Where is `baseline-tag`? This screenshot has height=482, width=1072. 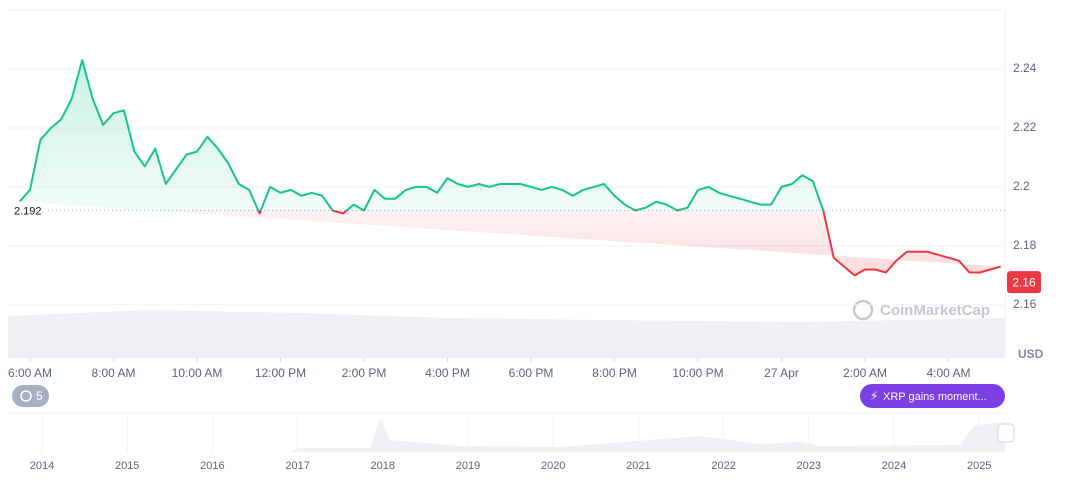
baseline-tag is located at coordinates (28, 210).